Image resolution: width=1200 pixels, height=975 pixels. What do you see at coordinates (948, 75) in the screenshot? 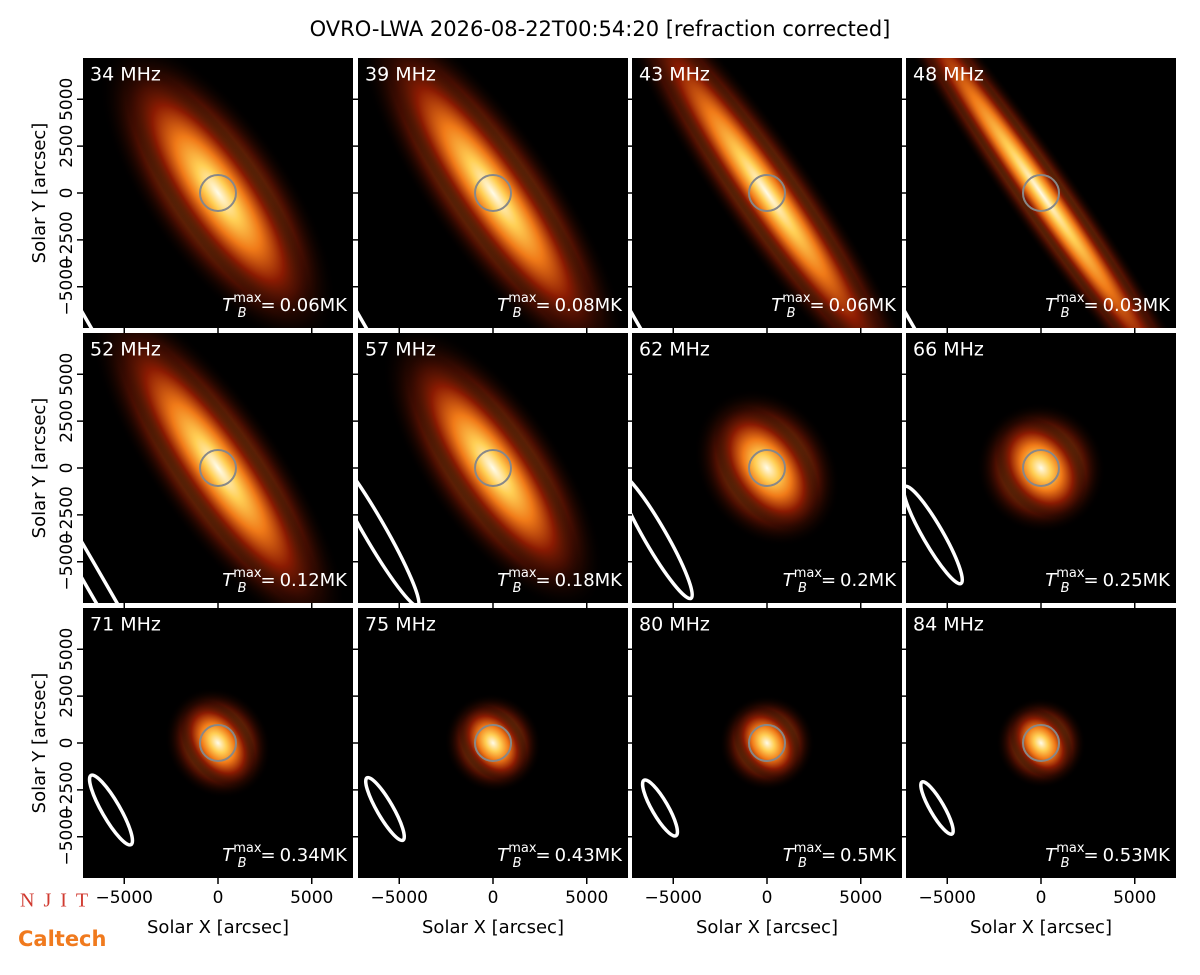
I see `panel-title: 48 MHz` at bounding box center [948, 75].